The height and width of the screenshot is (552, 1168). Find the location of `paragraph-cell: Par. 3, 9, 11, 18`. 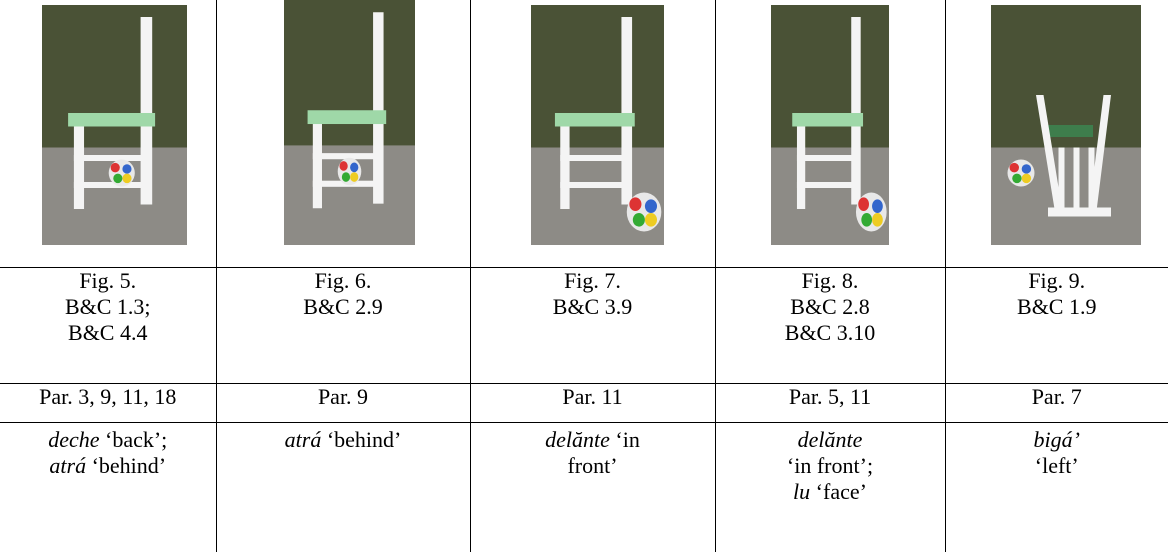

paragraph-cell: Par. 3, 9, 11, 18 is located at coordinates (108, 403).